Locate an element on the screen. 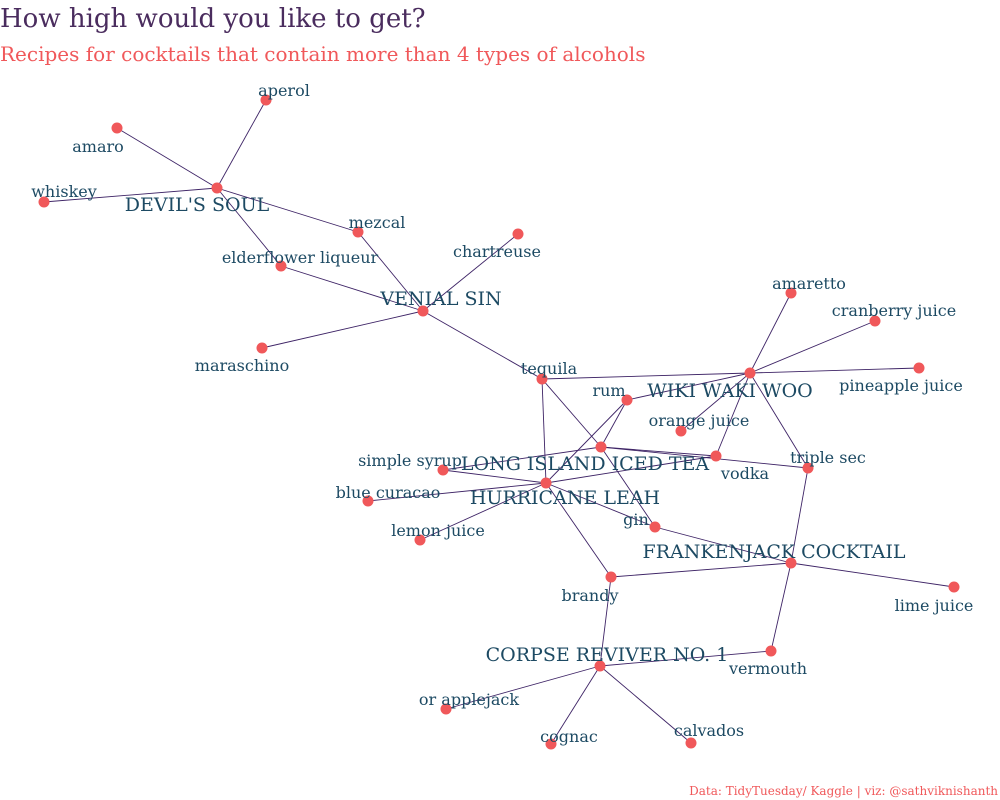 Image resolution: width=1000 pixels, height=800 pixels. edge-devil-s-soul-amaro is located at coordinates (167, 158).